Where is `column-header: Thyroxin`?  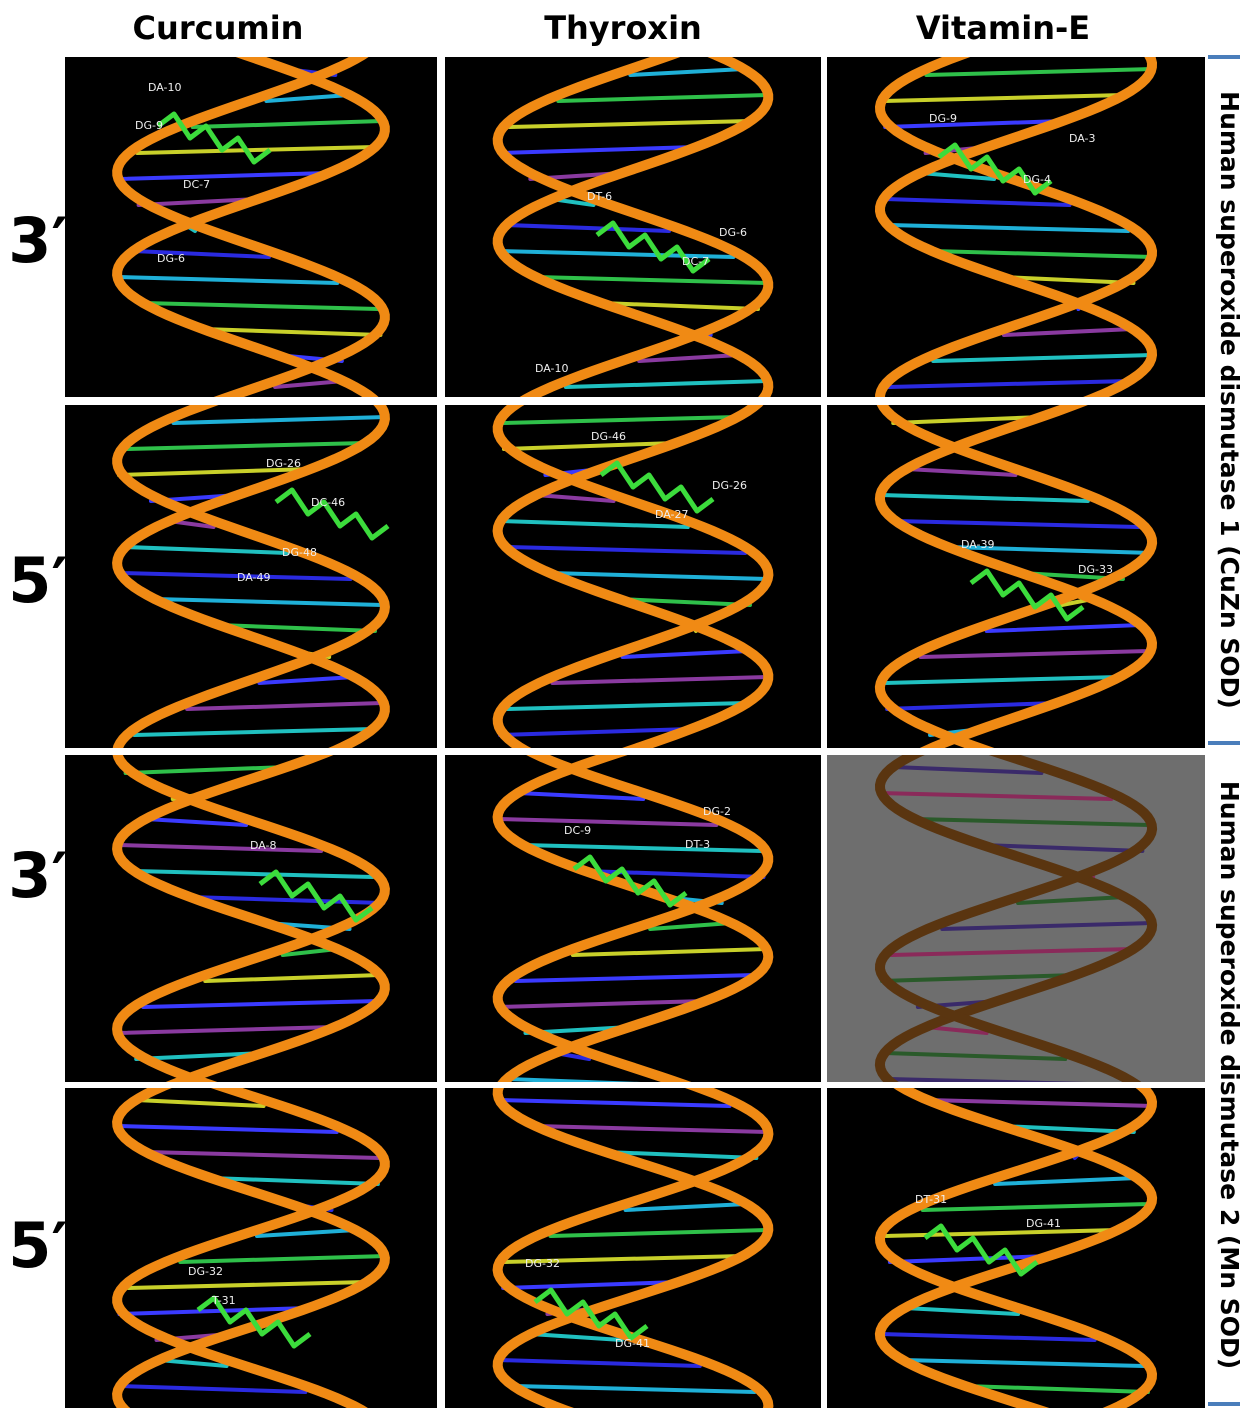 column-header: Thyroxin is located at coordinates (623, 28).